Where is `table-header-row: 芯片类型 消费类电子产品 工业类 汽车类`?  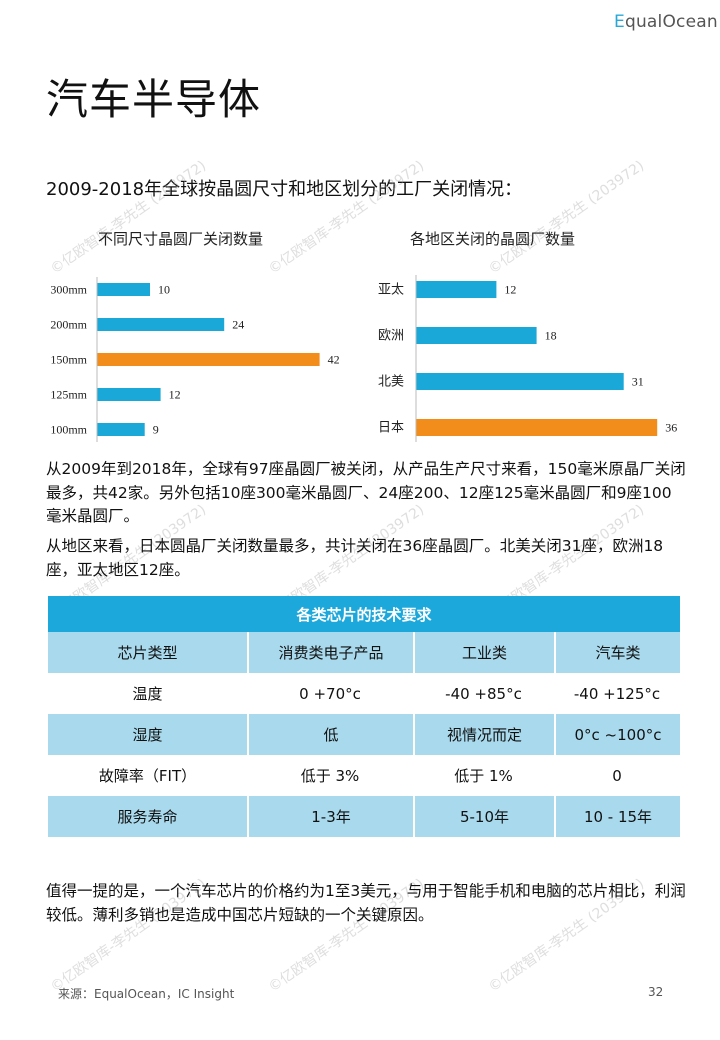 table-header-row: 芯片类型 消费类电子产品 工业类 汽车类 is located at coordinates (364, 652).